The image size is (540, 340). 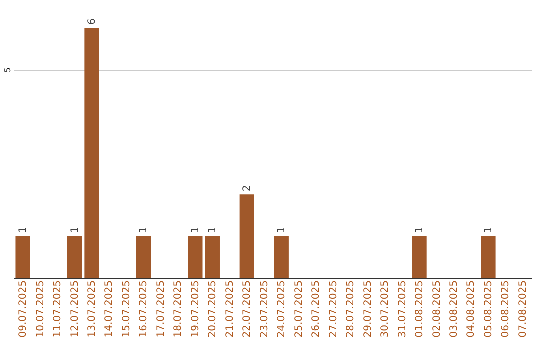 I want to click on x-tick-label: 20.07.2025, so click(x=213, y=309).